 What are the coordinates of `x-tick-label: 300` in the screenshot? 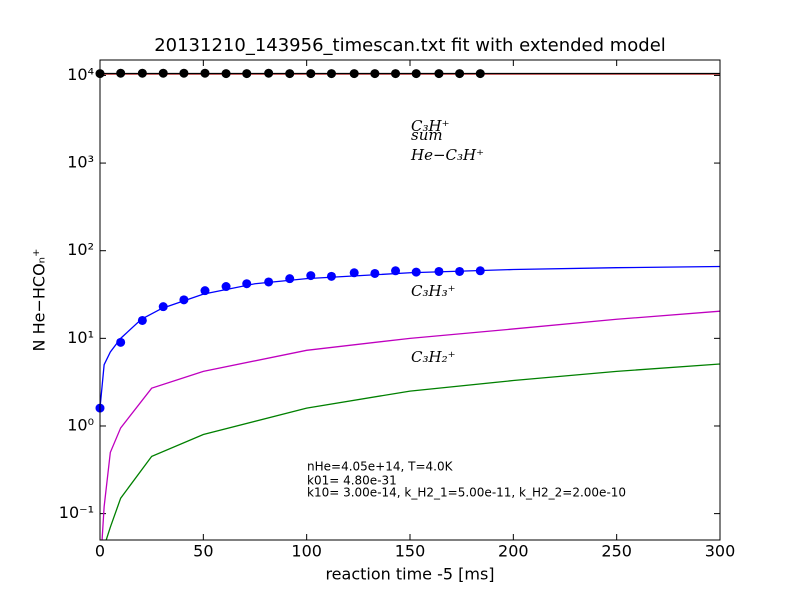 It's located at (720, 551).